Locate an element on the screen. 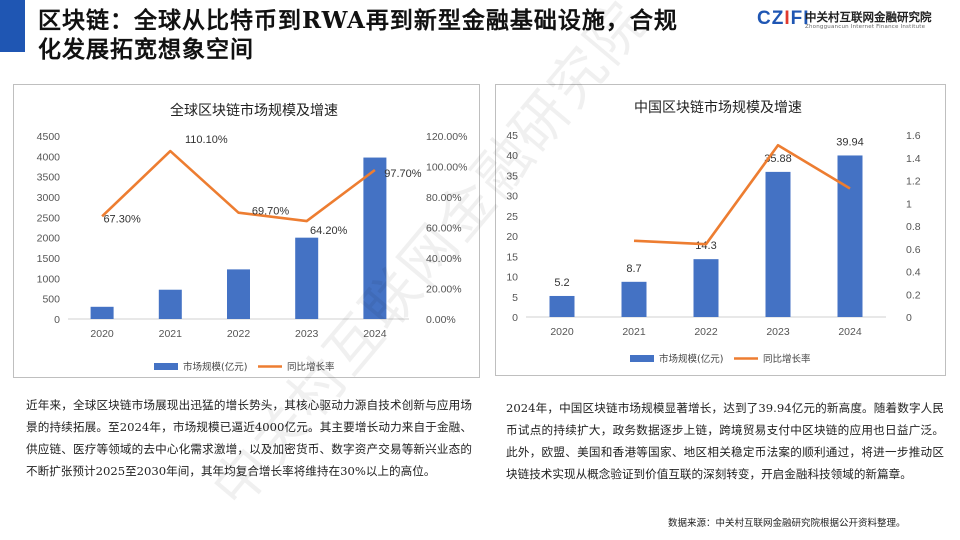  y-right-tick-label: 0.4 is located at coordinates (913, 273).